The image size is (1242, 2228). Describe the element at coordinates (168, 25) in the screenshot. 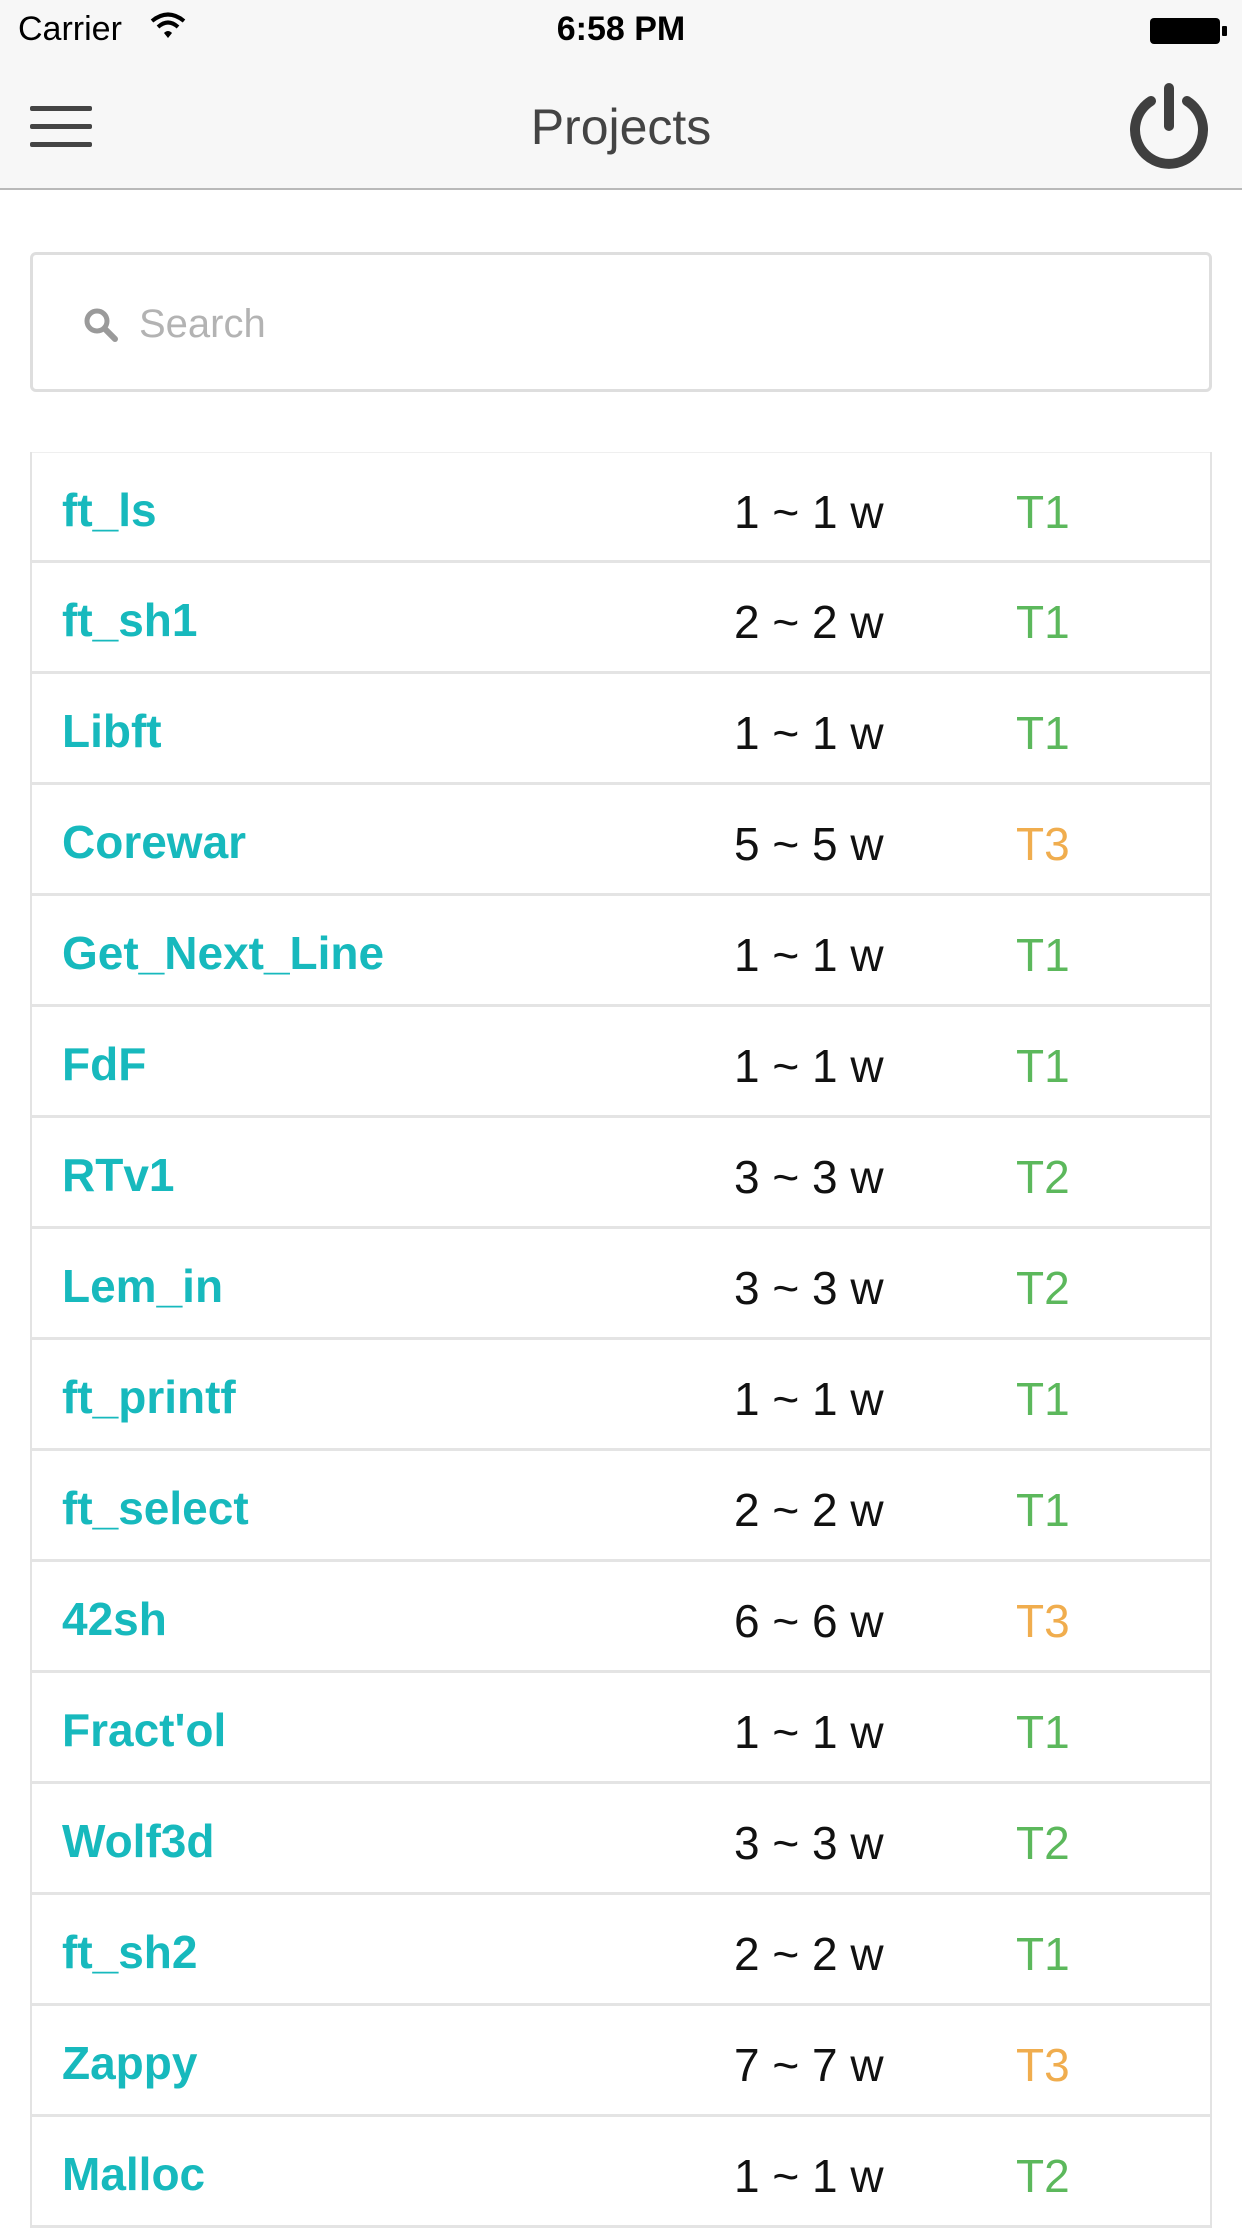

I see `wifi-icon` at that location.